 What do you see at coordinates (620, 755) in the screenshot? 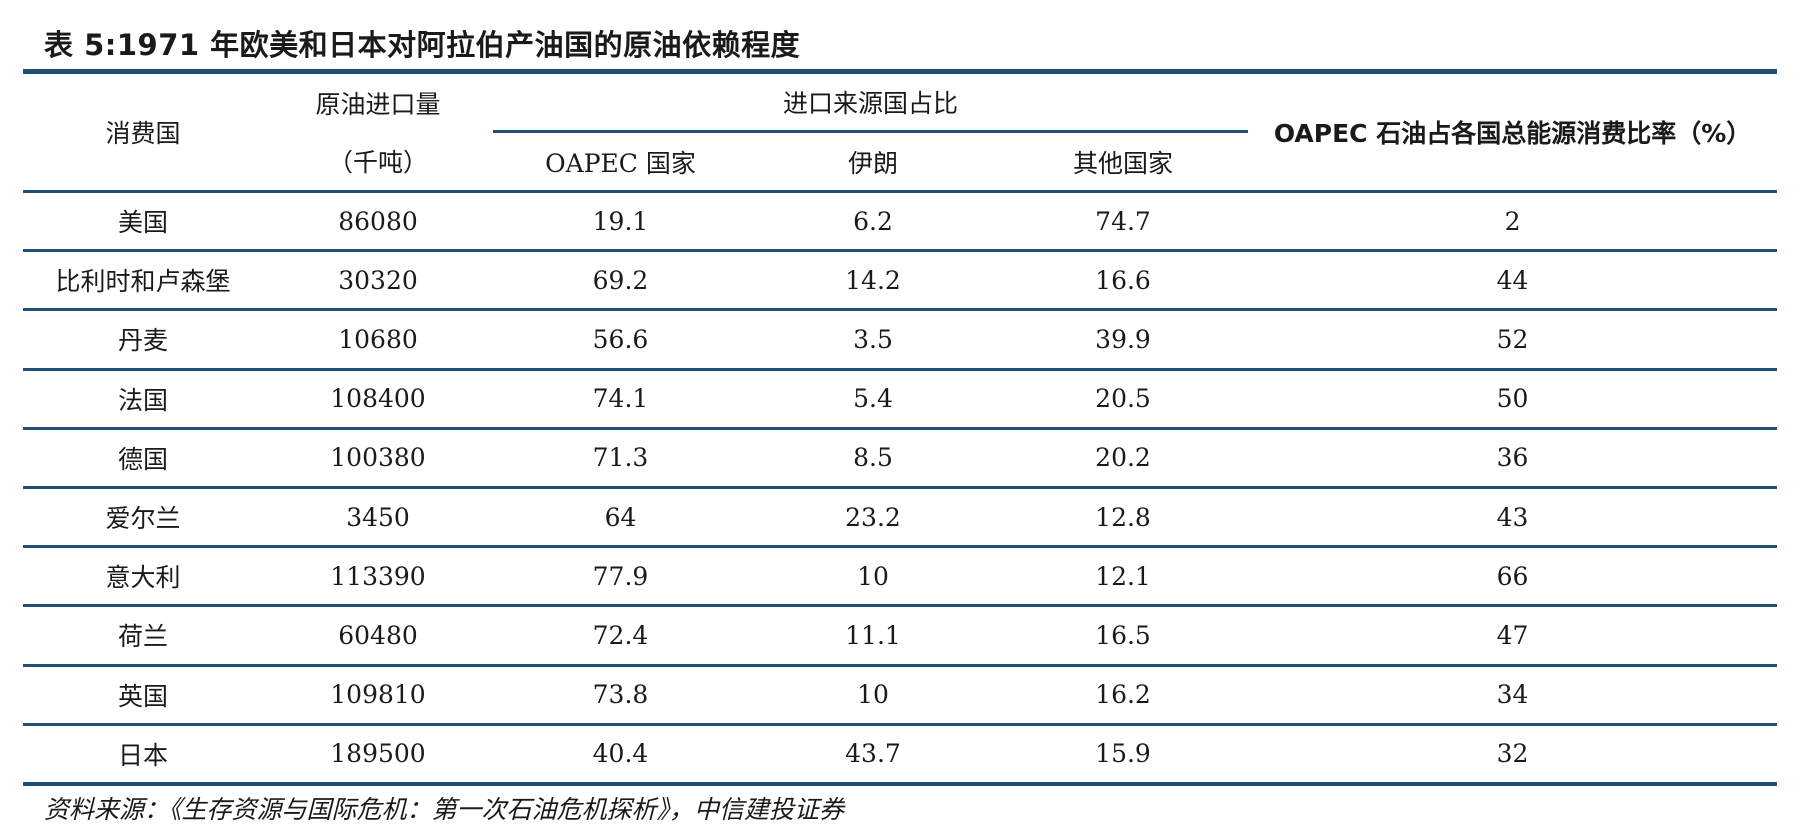
I see `cell-oapec: 40.4` at bounding box center [620, 755].